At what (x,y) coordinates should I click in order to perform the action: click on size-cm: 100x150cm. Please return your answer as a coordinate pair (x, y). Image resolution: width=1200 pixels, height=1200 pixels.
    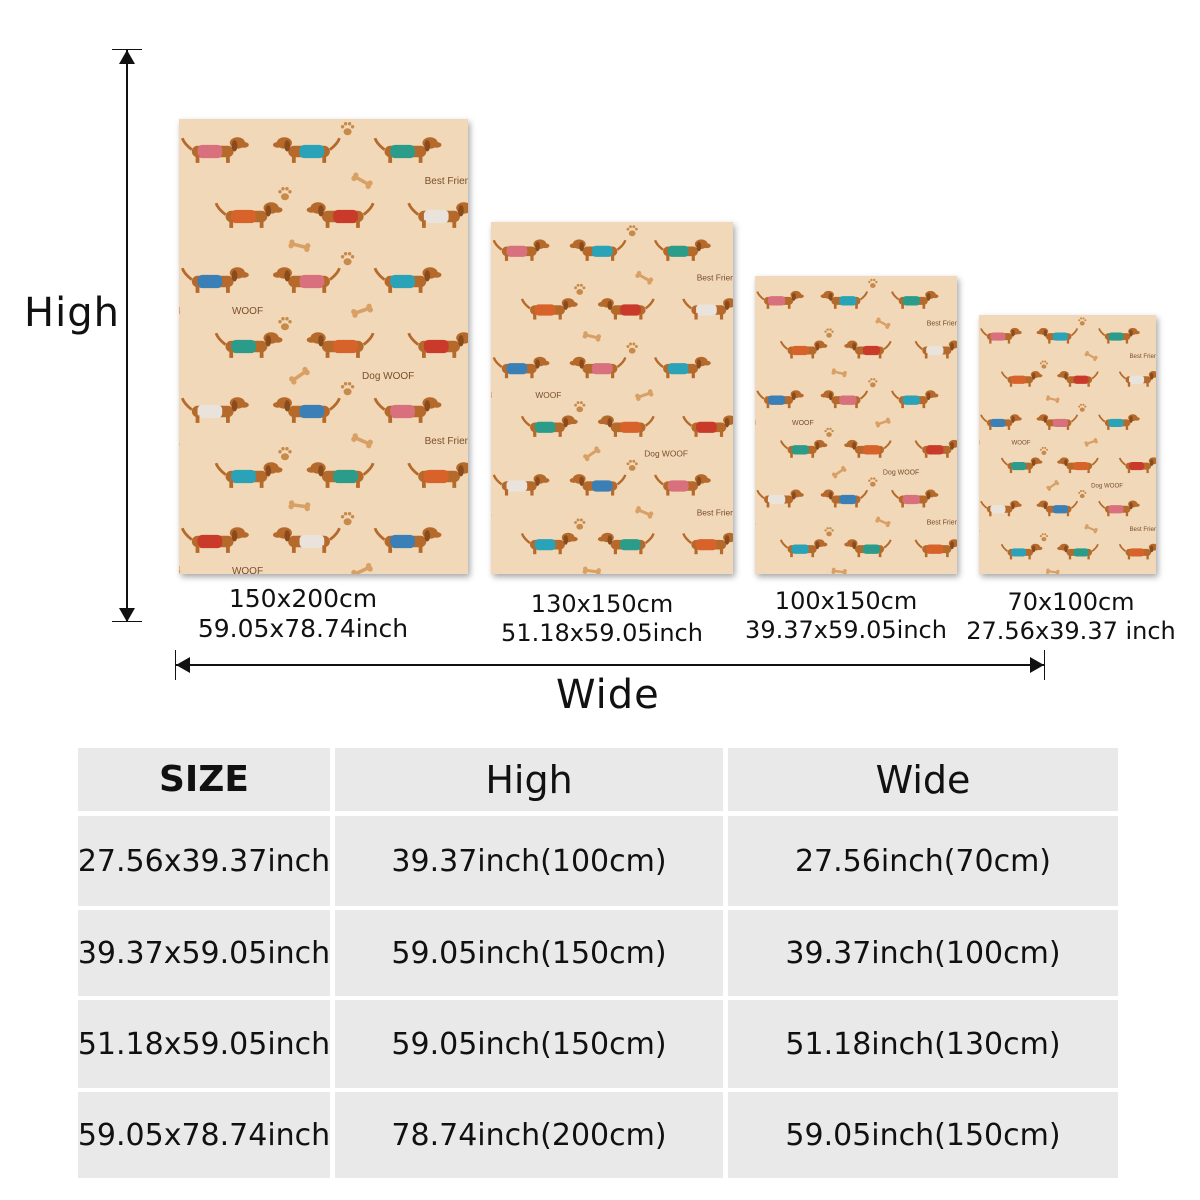
    Looking at the image, I should click on (846, 601).